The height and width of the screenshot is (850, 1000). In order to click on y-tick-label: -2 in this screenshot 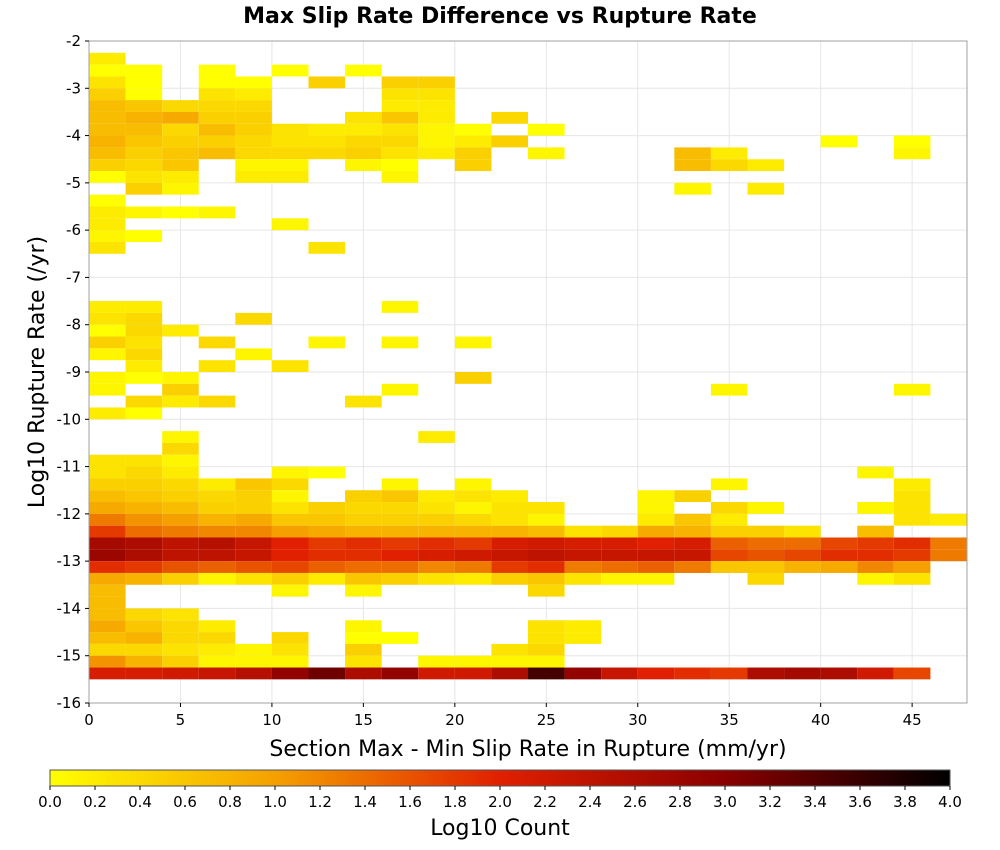, I will do `click(73, 41)`.